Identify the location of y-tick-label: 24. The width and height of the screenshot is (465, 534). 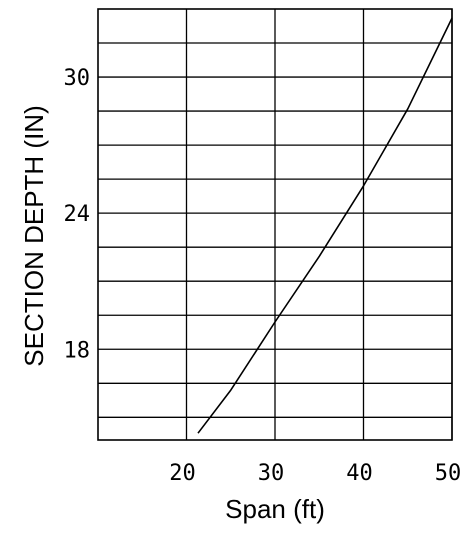
(77, 214).